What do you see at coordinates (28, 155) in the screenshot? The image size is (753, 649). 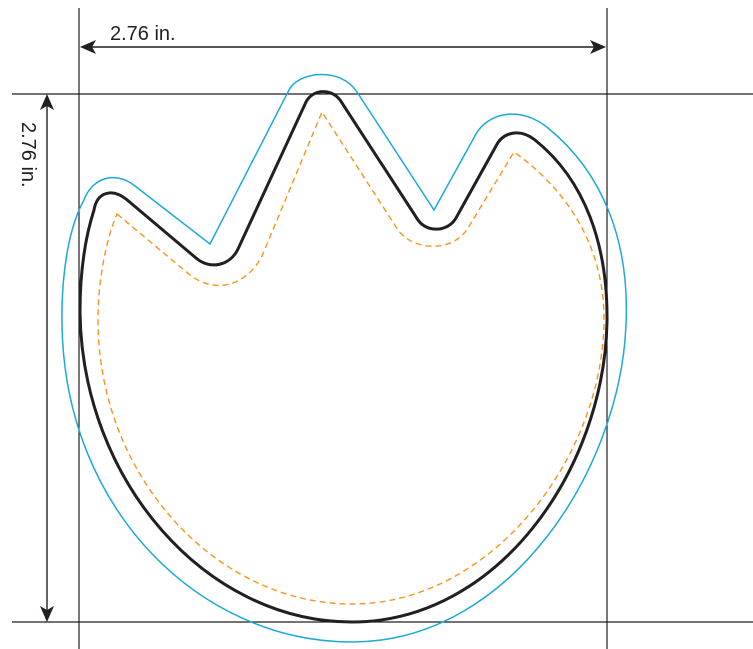 I see `height-dimension-label: 2.76 in.` at bounding box center [28, 155].